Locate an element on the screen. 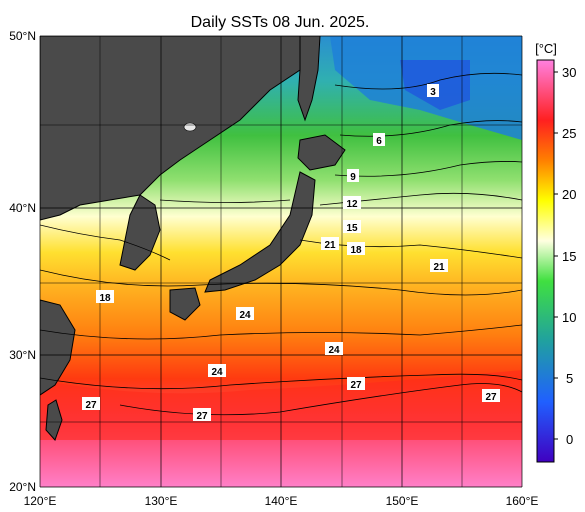 This screenshot has height=512, width=585. land-china-coast is located at coordinates (58, 347).